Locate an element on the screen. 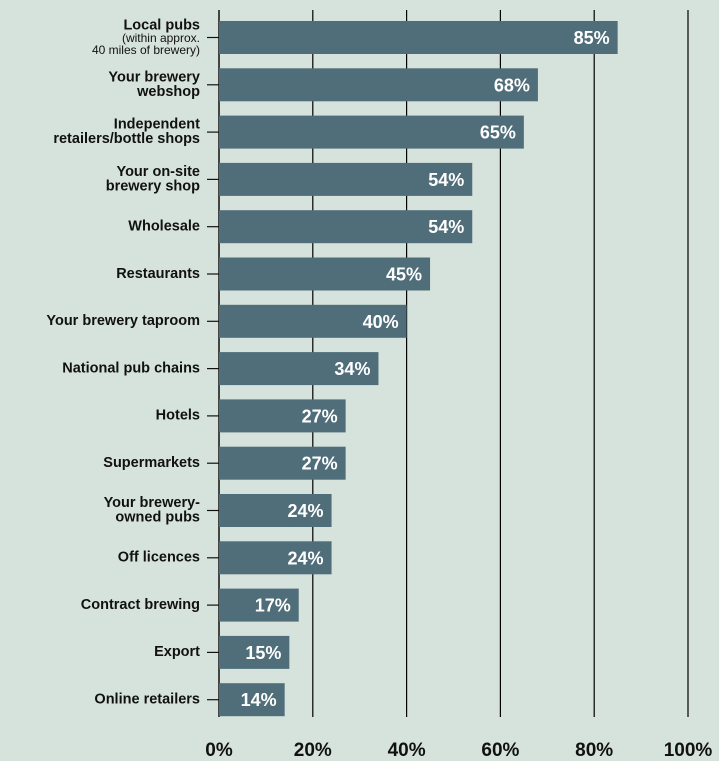  bar-value-label: 14% is located at coordinates (259, 700).